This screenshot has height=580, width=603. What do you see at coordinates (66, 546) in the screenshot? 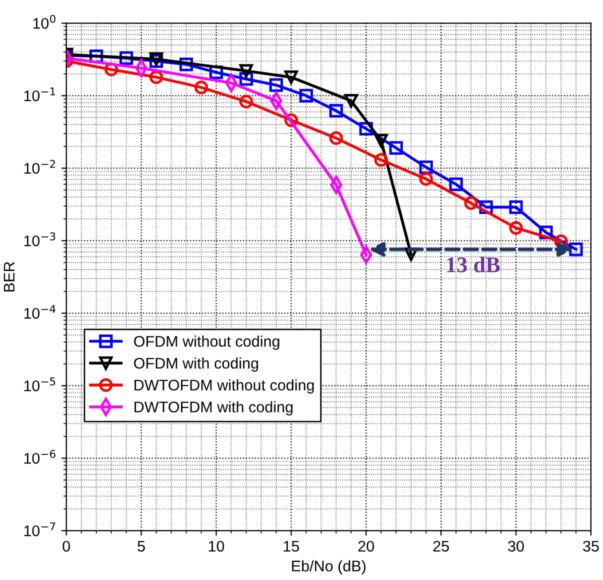
I see `x-tick-label: 0` at bounding box center [66, 546].